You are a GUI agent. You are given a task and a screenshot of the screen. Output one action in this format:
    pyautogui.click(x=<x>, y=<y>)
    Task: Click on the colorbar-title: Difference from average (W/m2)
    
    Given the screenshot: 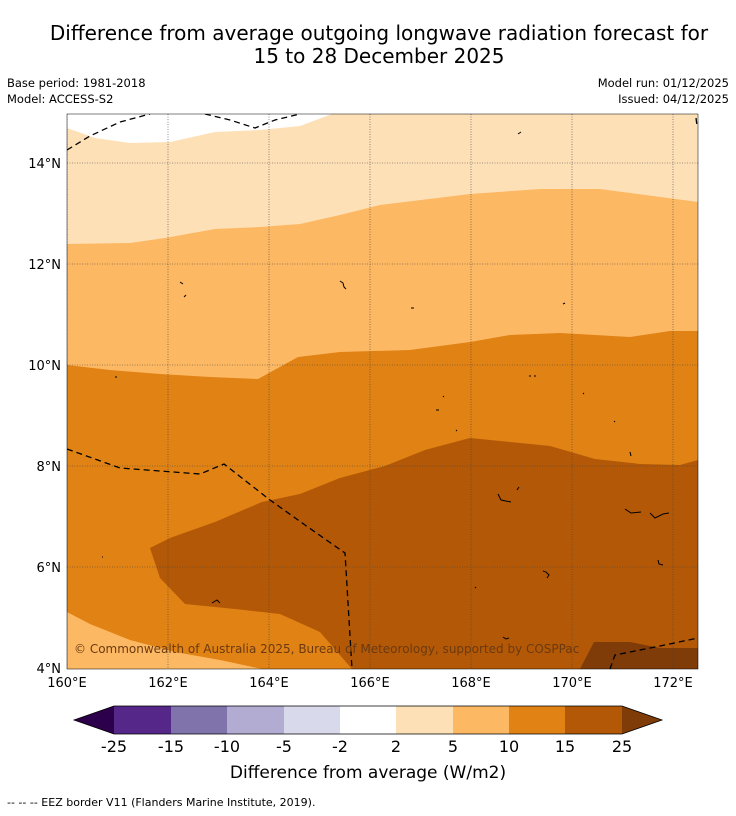 What is the action you would take?
    pyautogui.click(x=368, y=773)
    